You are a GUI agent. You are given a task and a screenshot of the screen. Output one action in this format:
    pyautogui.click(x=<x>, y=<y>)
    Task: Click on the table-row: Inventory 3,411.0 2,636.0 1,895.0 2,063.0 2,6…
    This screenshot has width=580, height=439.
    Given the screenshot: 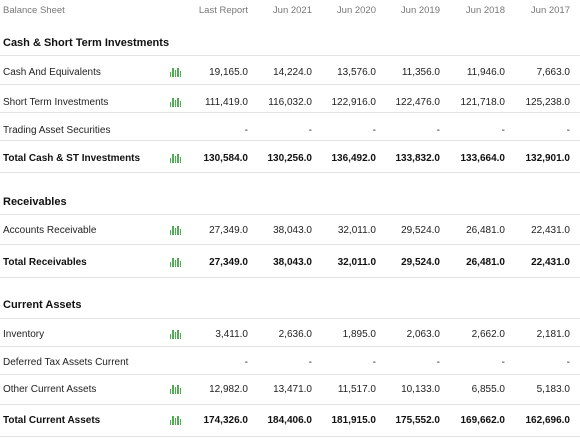 What is the action you would take?
    pyautogui.click(x=290, y=334)
    